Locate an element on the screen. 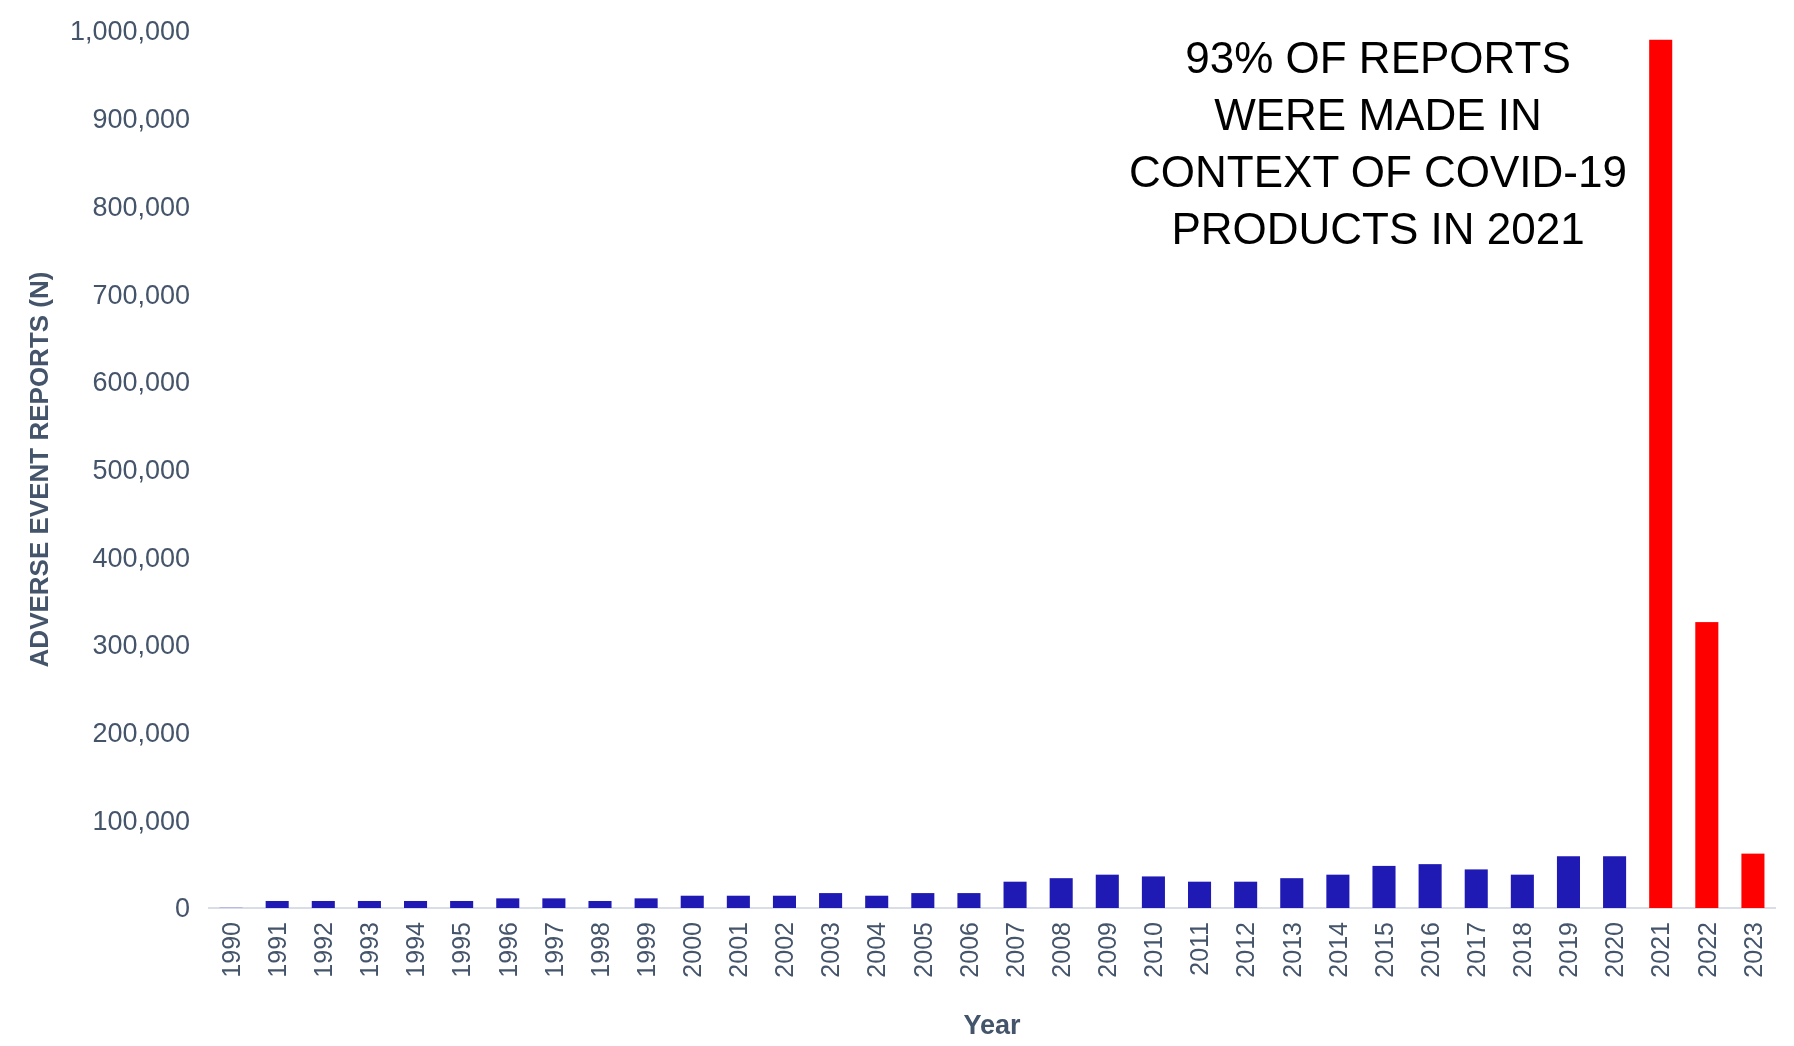 Image resolution: width=1794 pixels, height=1046 pixels. x-tick-label: 1999 is located at coordinates (645, 950).